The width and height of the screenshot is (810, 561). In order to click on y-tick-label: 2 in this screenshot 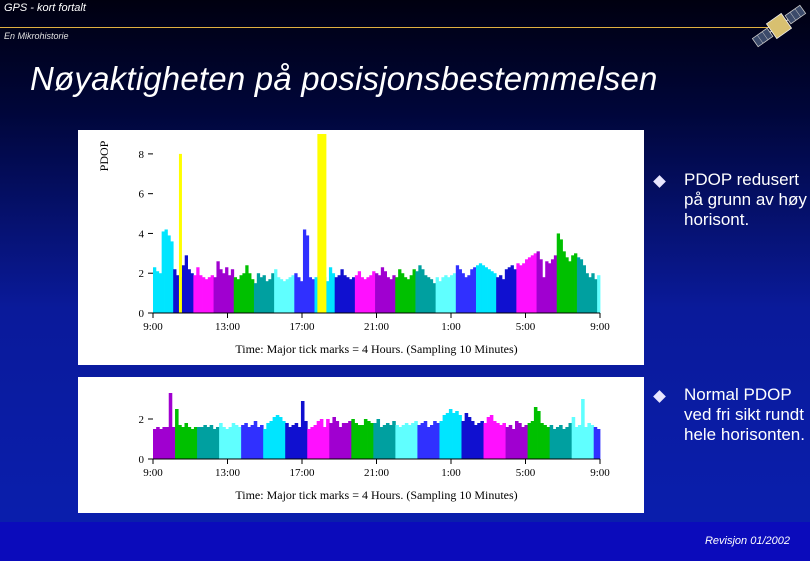, I will do `click(142, 274)`.